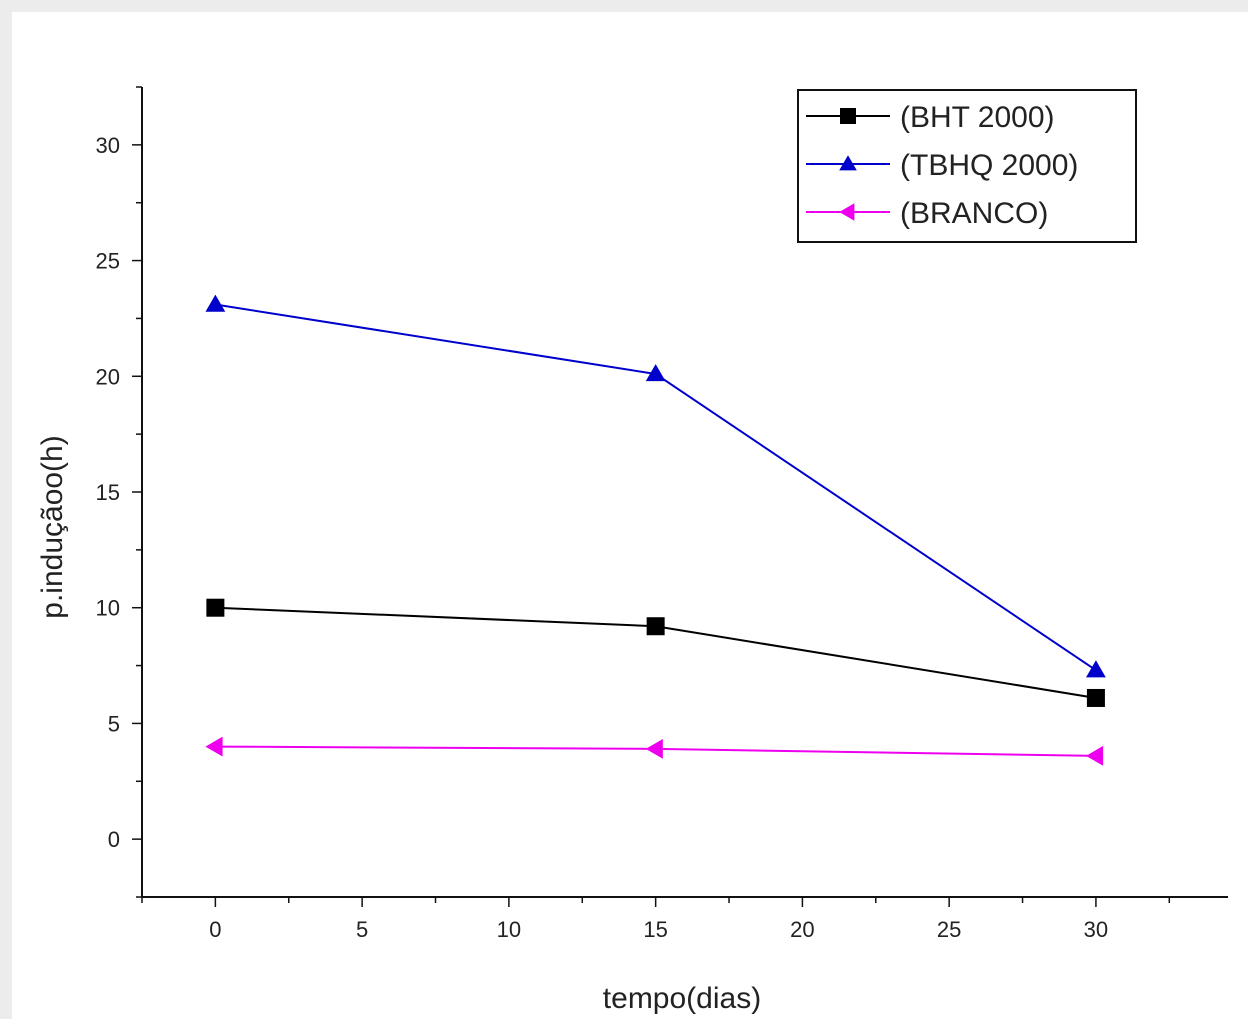 Image resolution: width=1248 pixels, height=1019 pixels. Describe the element at coordinates (682, 998) in the screenshot. I see `x-axis-label: tempo(dias)` at that location.